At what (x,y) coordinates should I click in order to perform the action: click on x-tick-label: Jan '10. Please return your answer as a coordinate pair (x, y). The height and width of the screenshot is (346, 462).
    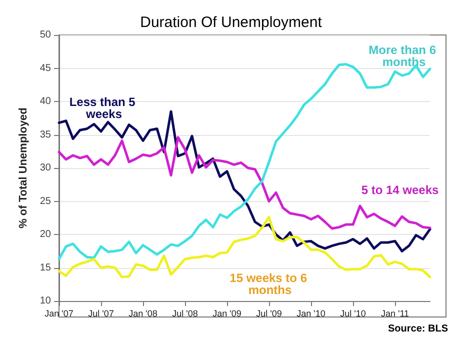
    Looking at the image, I should click on (311, 313).